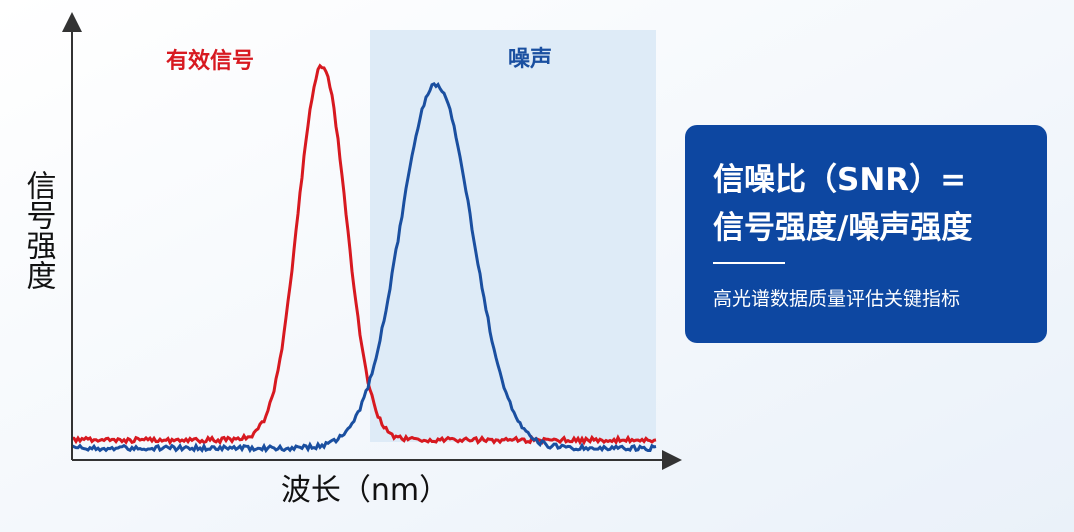  Describe the element at coordinates (39, 230) in the screenshot. I see `y-axis-label: 信号强度` at that location.